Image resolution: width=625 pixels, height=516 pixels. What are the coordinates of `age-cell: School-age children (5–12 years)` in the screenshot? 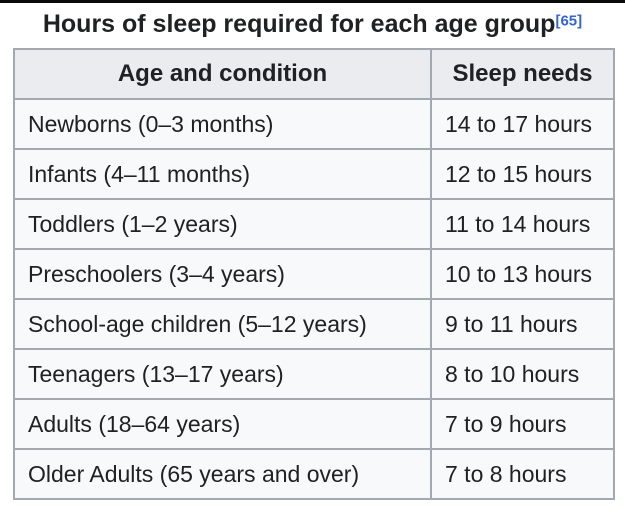 It's located at (222, 324).